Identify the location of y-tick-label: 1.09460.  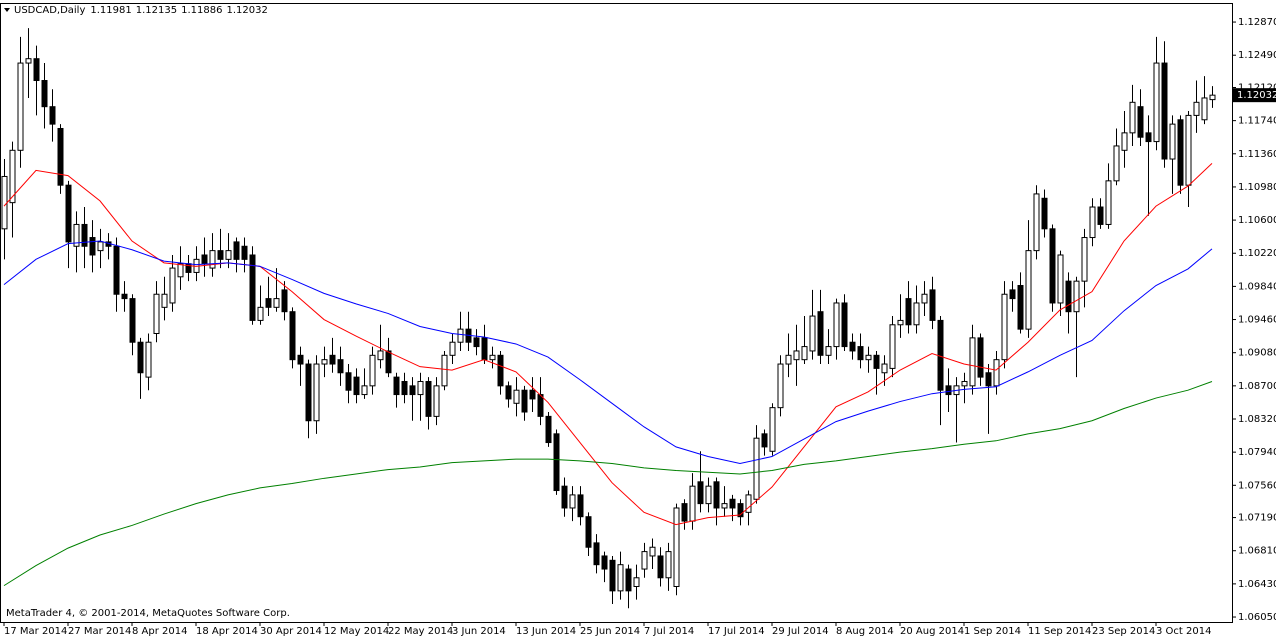
(1257, 320).